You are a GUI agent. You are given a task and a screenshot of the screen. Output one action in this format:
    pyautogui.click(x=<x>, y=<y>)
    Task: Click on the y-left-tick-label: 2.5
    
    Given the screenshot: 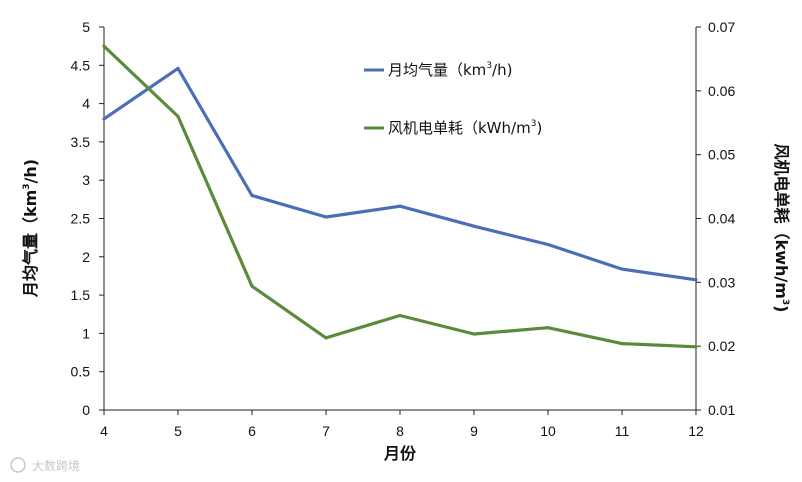 What is the action you would take?
    pyautogui.click(x=81, y=219)
    